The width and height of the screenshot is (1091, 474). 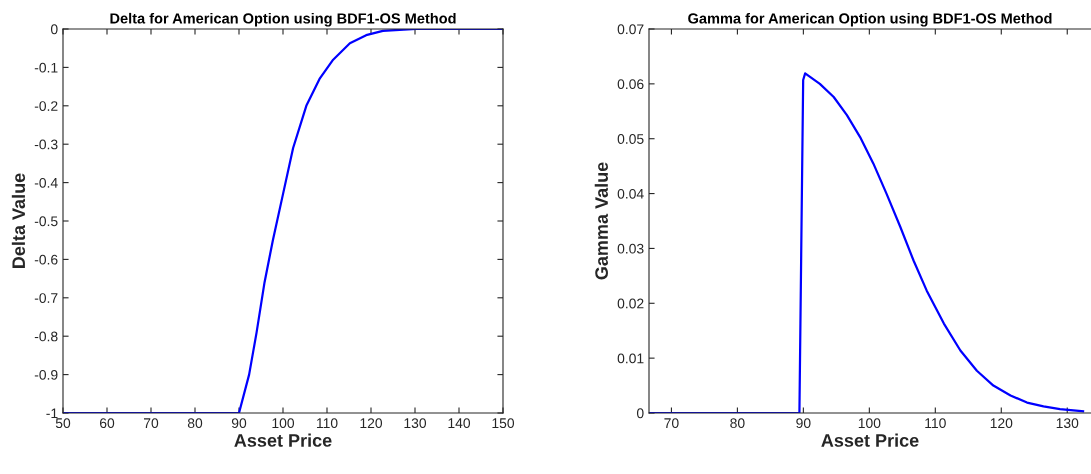 I want to click on chart-title: Delta for American Option using BDF1-OS Method, so click(x=283, y=19).